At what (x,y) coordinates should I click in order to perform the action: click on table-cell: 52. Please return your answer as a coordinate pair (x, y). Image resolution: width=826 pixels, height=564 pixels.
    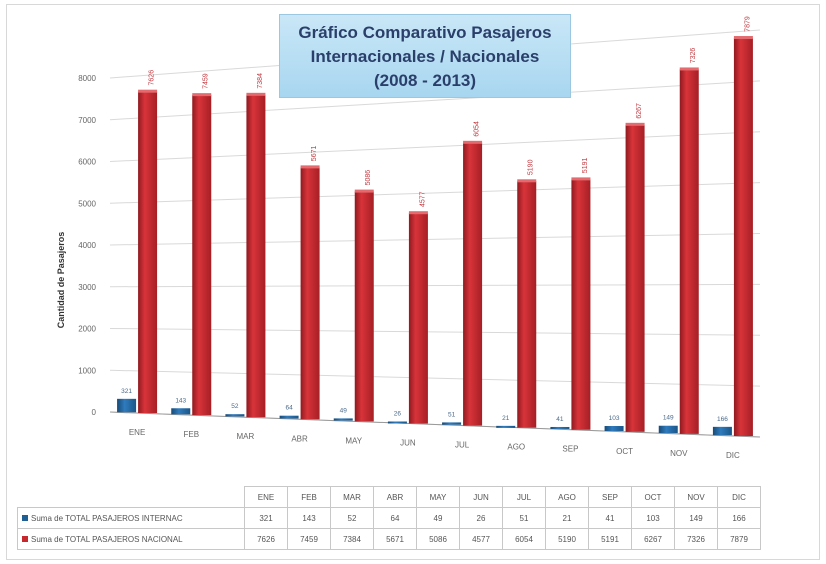
    Looking at the image, I should click on (352, 518).